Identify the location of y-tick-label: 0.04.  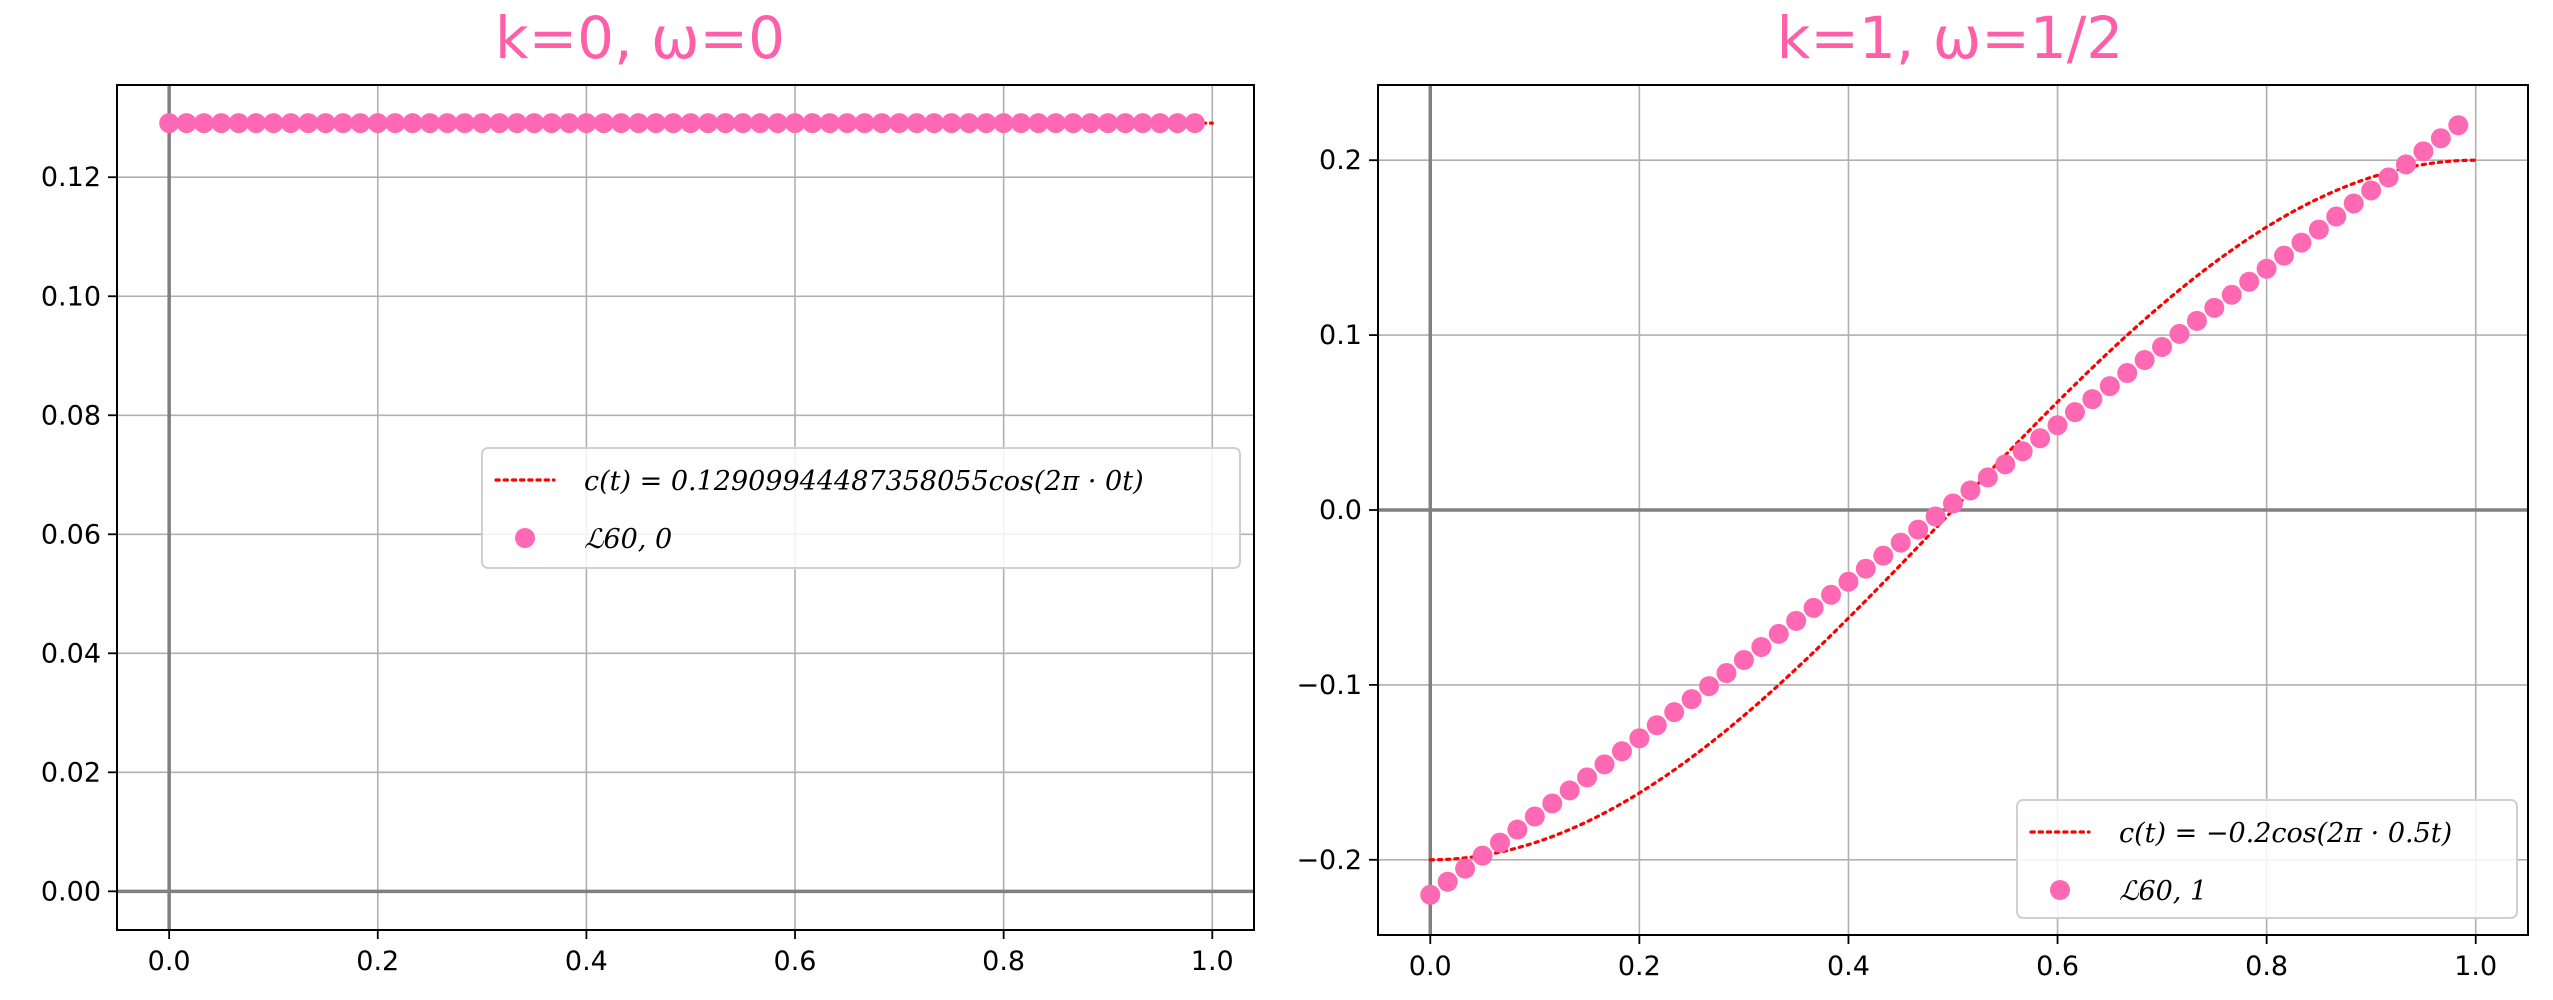
(71, 653).